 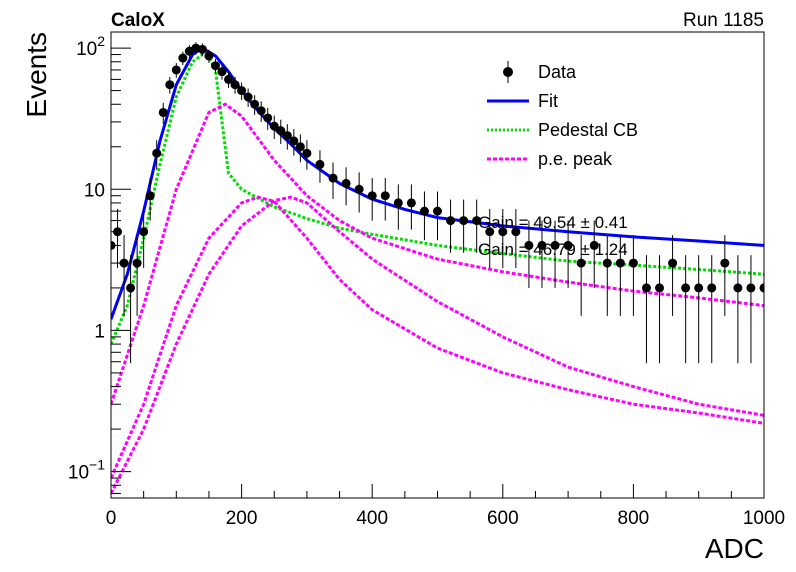 I want to click on y-axis-label: Events, so click(x=36, y=75).